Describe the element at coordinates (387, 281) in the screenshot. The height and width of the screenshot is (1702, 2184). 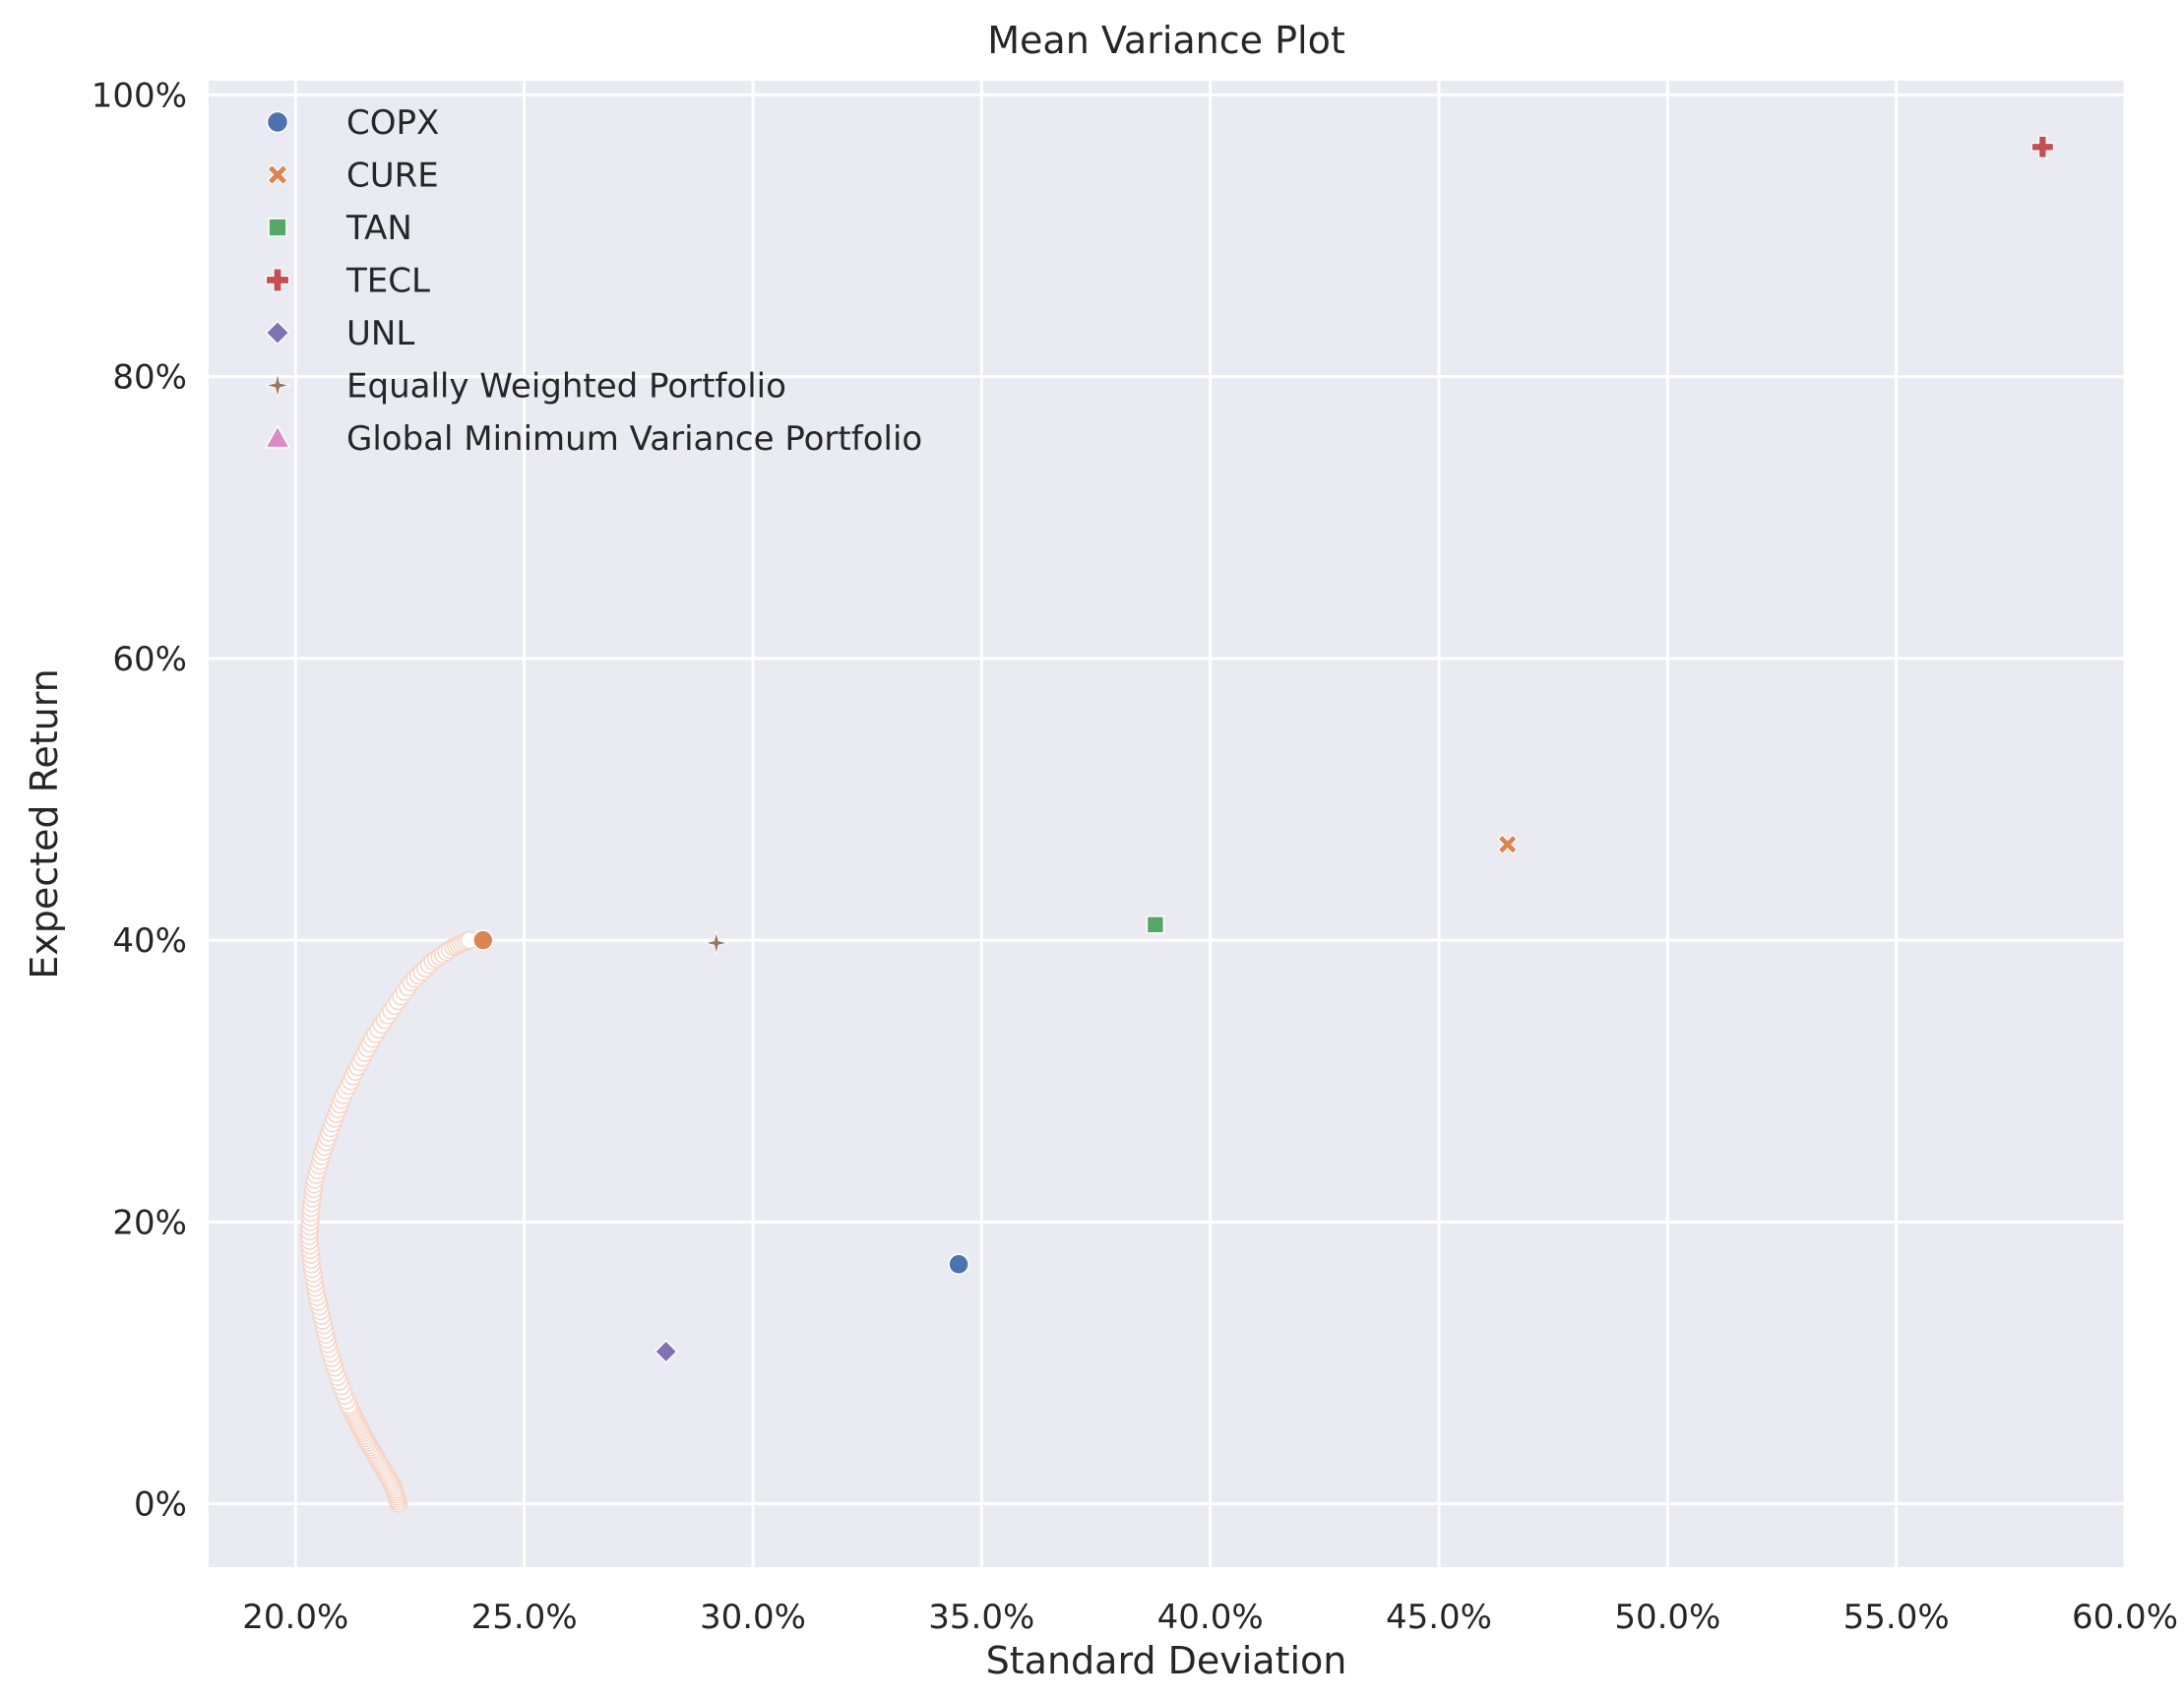
I see `legend-label-tecl: TECL` at that location.